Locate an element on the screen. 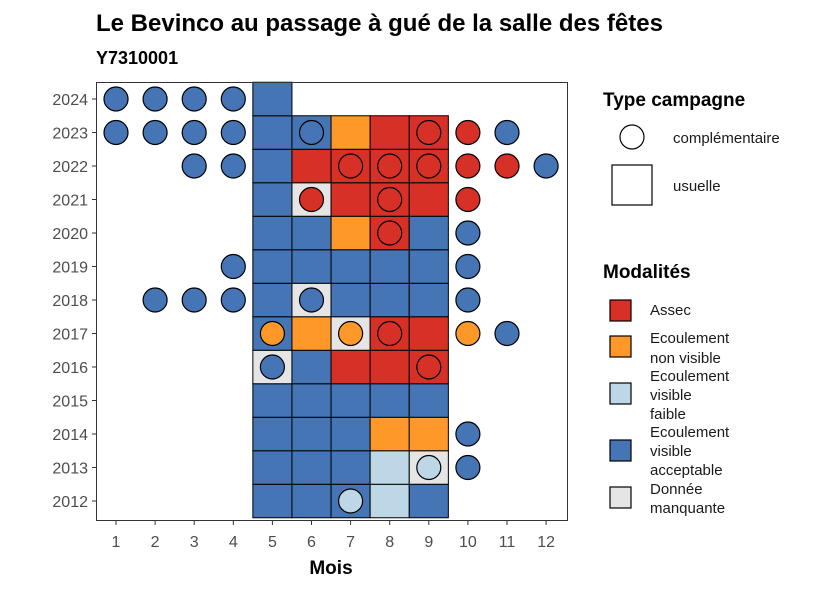  legend-label-manq: Donnée manquante is located at coordinates (687, 499).